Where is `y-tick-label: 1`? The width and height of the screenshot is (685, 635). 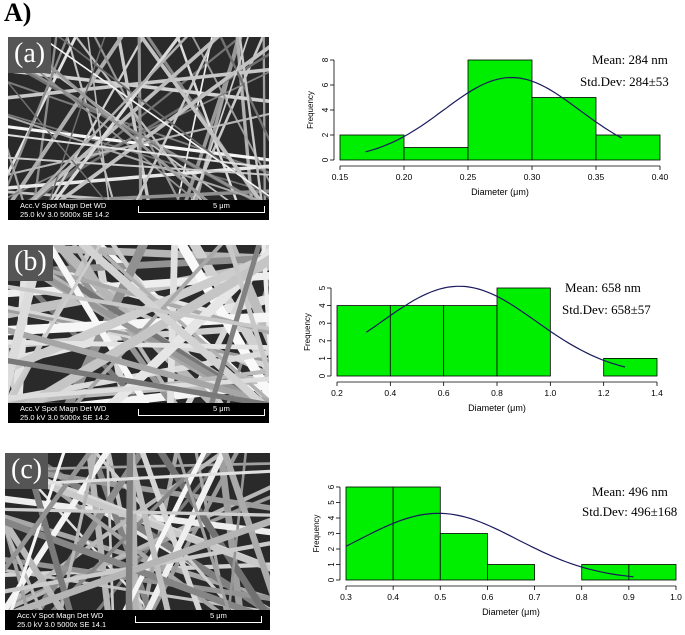 y-tick-label: 1 is located at coordinates (331, 564).